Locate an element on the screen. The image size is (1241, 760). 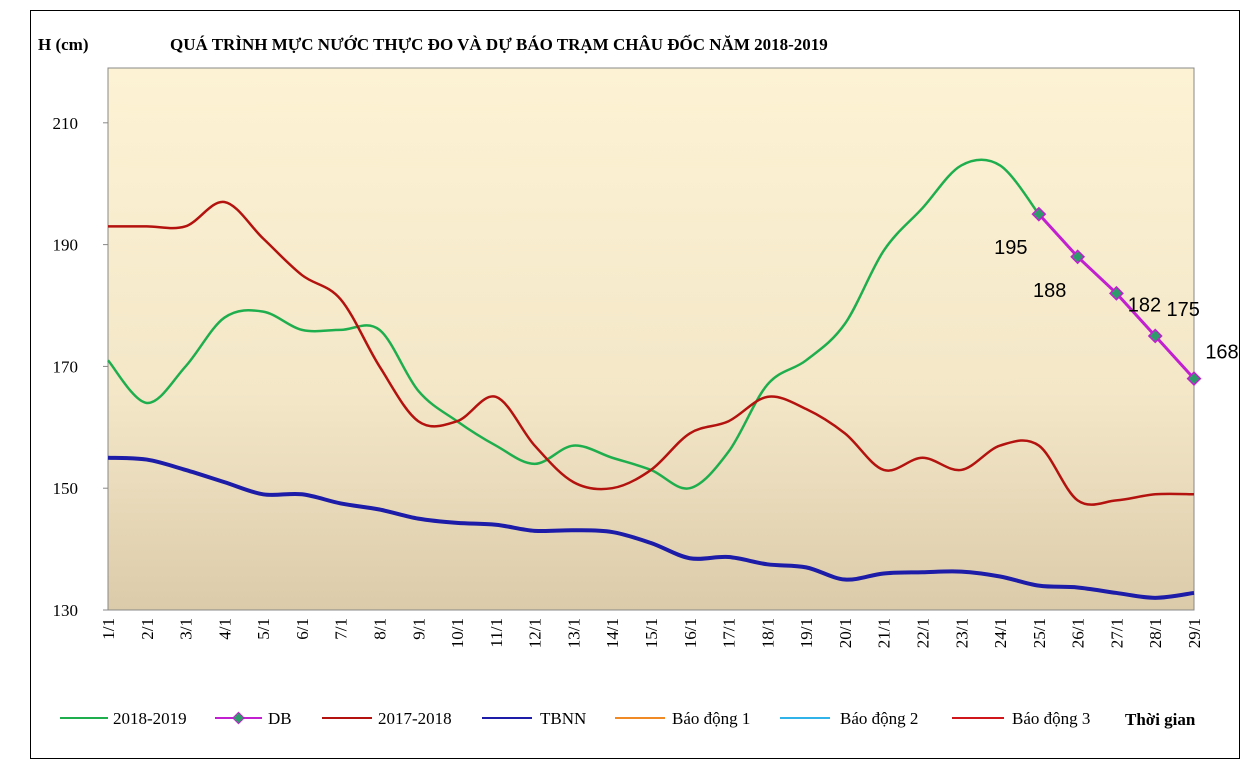
legend-label: Báo động 1 is located at coordinates (711, 718).